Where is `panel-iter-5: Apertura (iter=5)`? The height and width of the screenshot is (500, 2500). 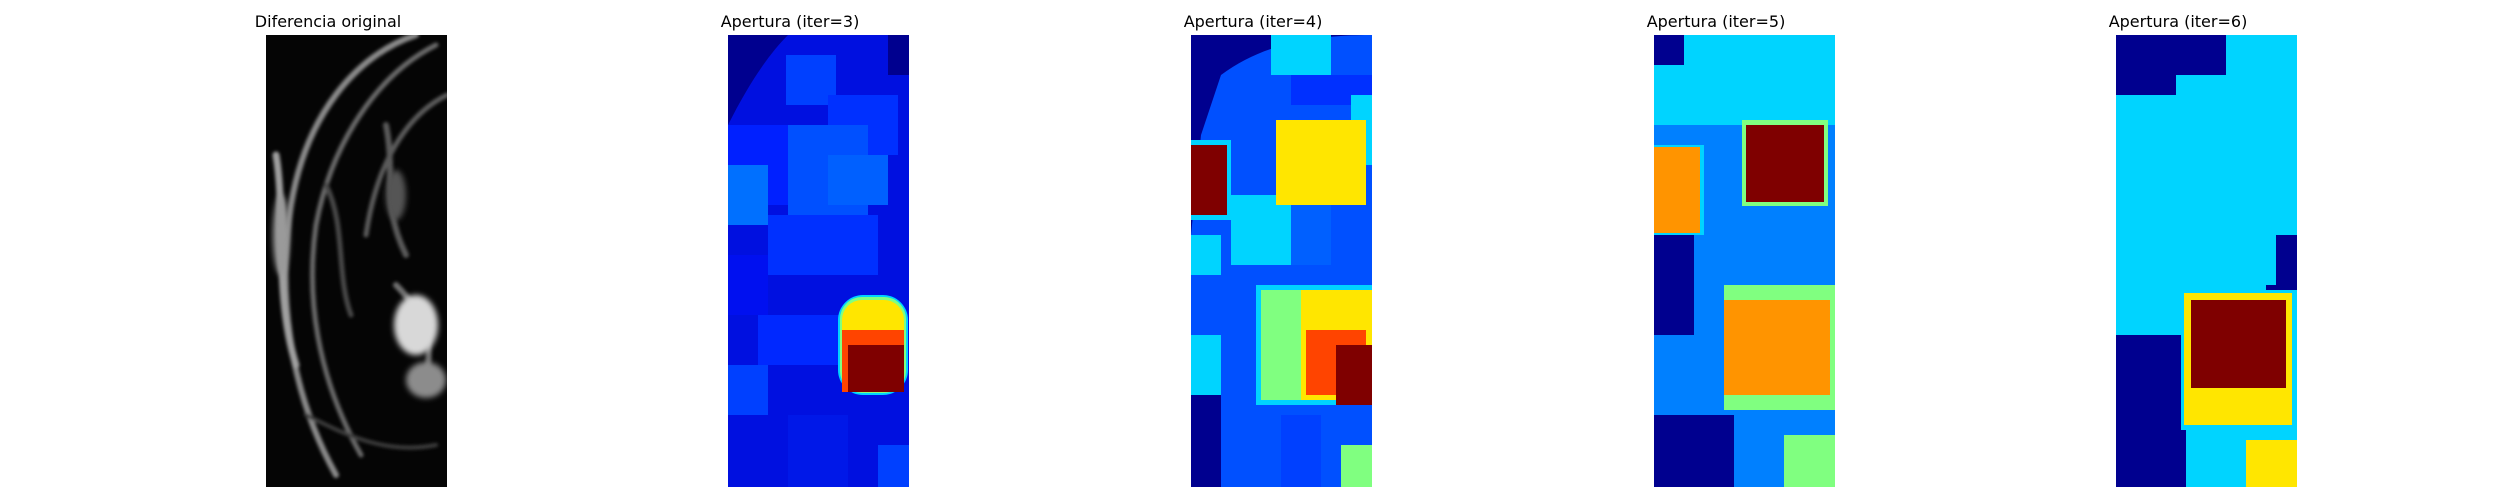 panel-iter-5: Apertura (iter=5) is located at coordinates (1716, 250).